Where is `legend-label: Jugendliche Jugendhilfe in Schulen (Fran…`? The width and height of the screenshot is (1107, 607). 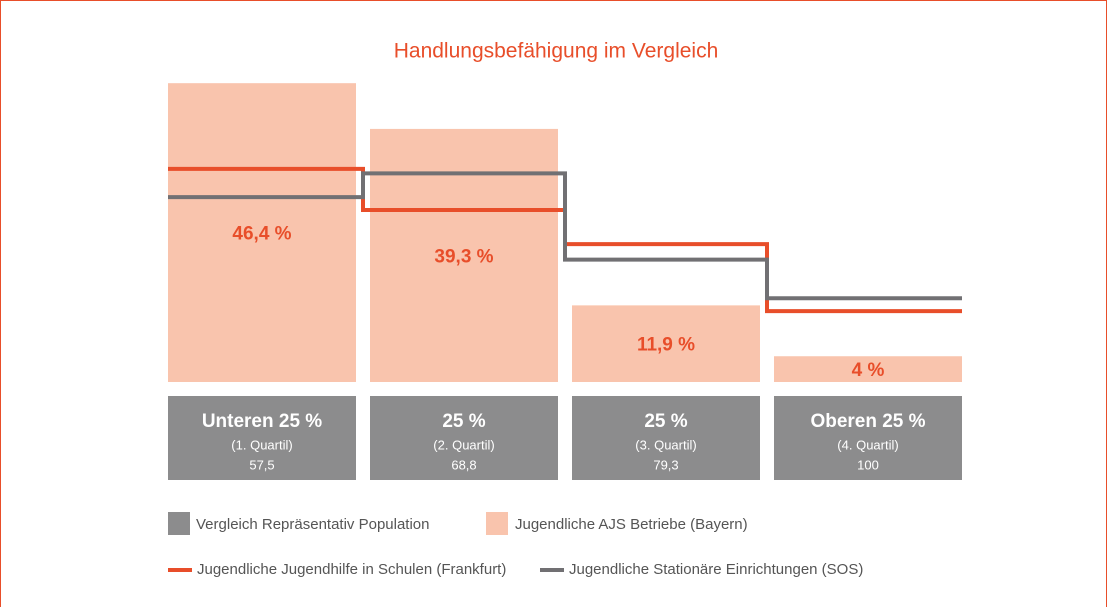 legend-label: Jugendliche Jugendhilfe in Schulen (Fran… is located at coordinates (351, 569).